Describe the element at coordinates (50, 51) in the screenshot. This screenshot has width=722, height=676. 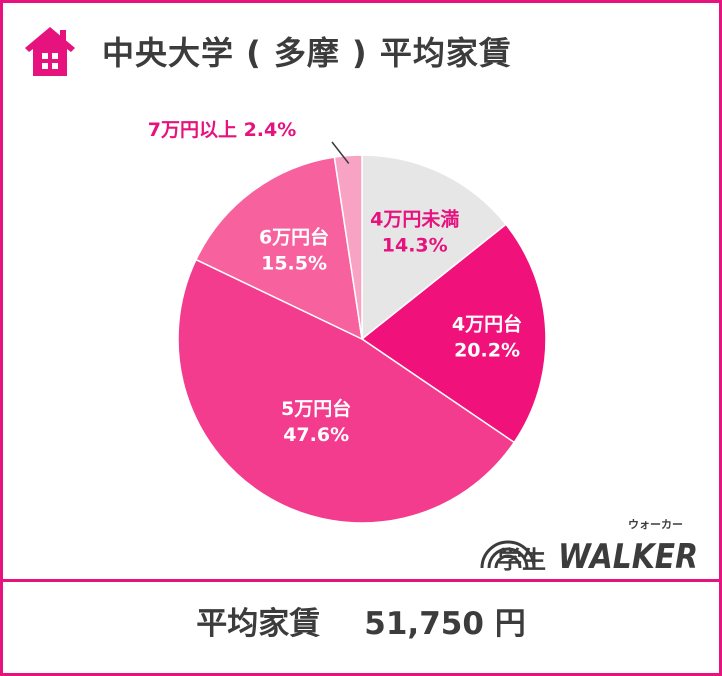
I see `house-icon` at that location.